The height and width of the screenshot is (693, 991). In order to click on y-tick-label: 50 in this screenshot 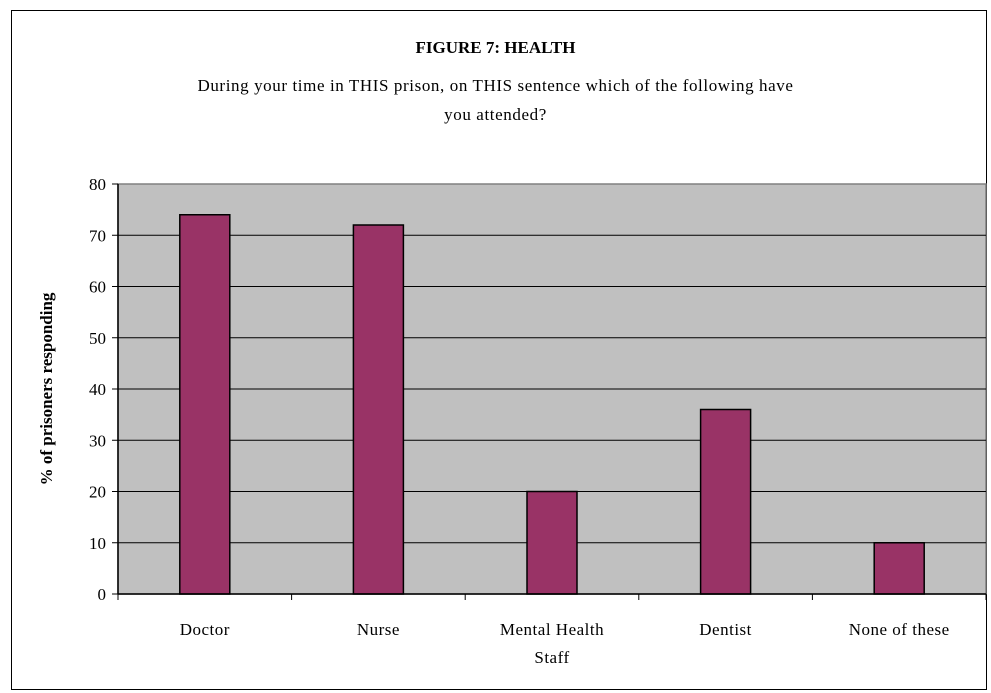, I will do `click(97, 338)`.